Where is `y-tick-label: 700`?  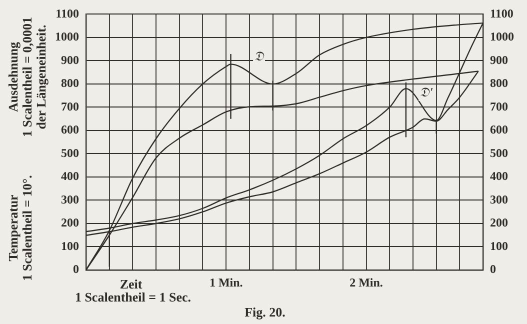 y-tick-label: 700 is located at coordinates (70, 106).